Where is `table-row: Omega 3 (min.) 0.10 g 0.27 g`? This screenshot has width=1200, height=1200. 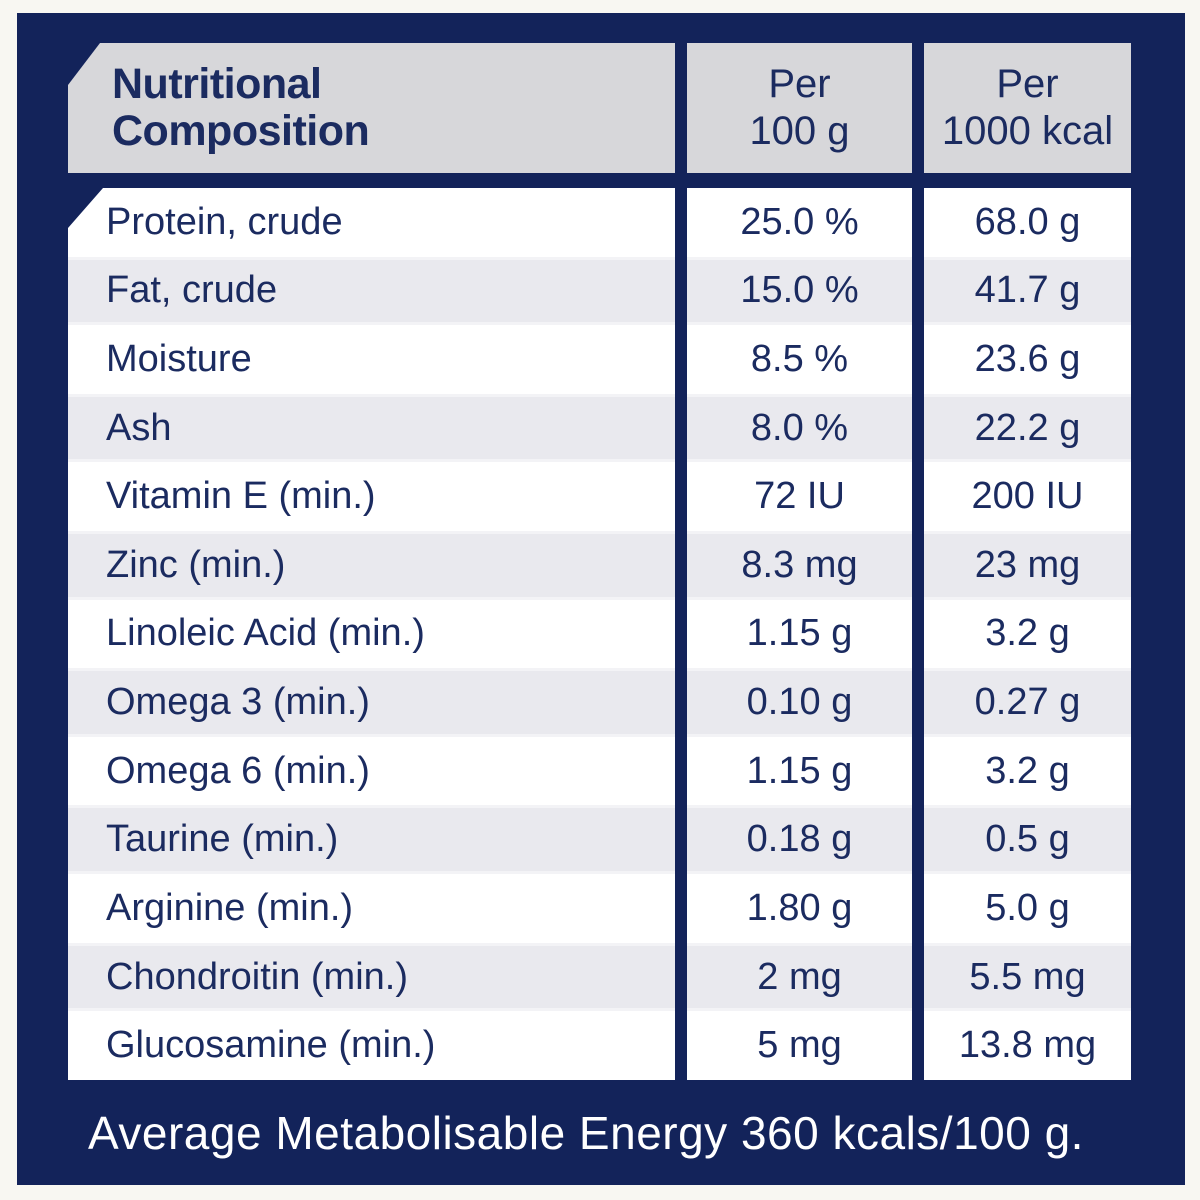 table-row: Omega 3 (min.) 0.10 g 0.27 g is located at coordinates (599, 702).